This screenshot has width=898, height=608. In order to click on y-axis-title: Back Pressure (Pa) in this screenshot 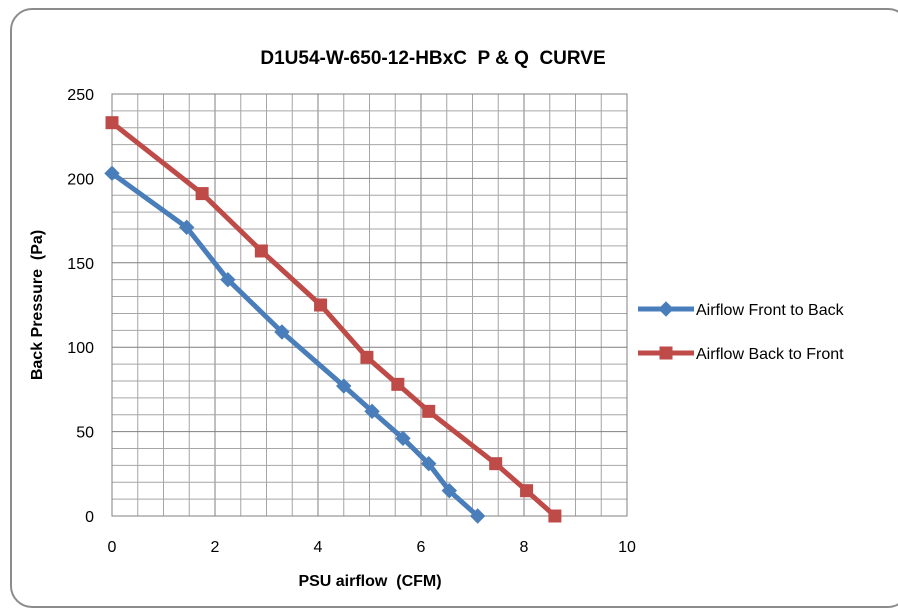, I will do `click(37, 305)`.